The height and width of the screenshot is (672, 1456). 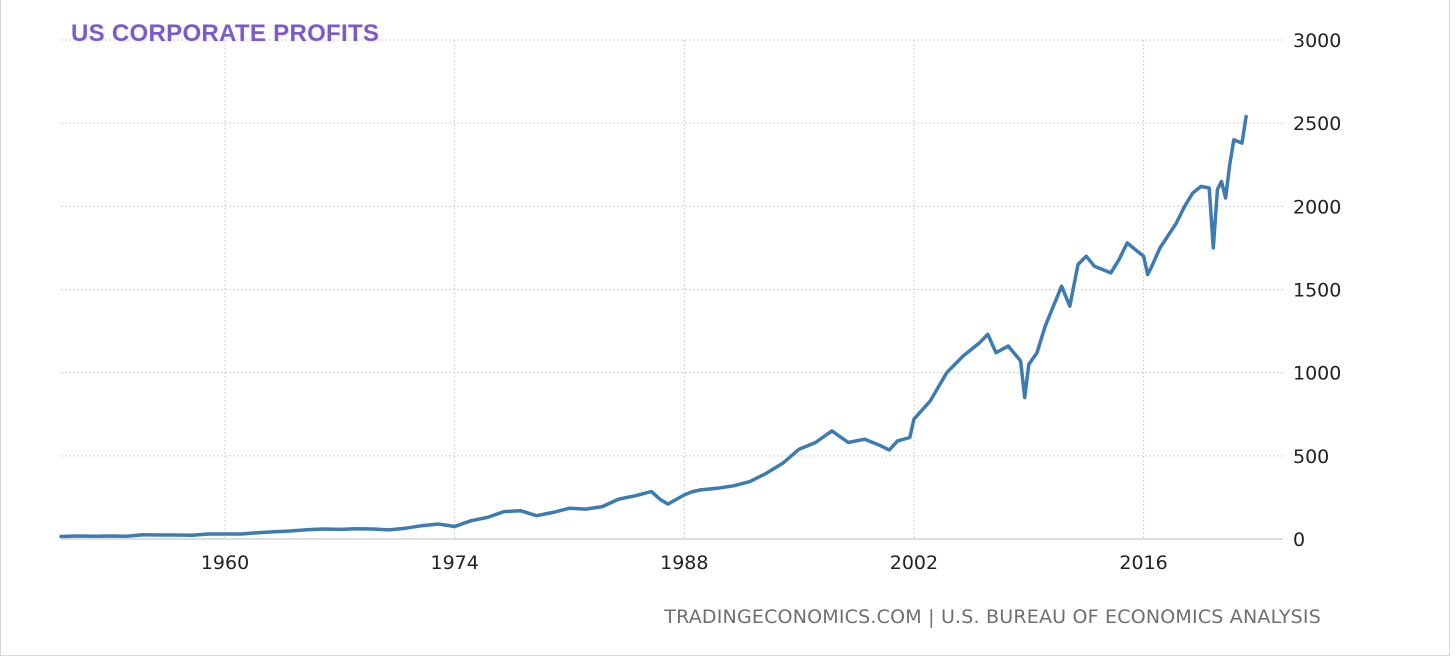 I want to click on y-tick-label-3000: 3000, so click(x=1317, y=41).